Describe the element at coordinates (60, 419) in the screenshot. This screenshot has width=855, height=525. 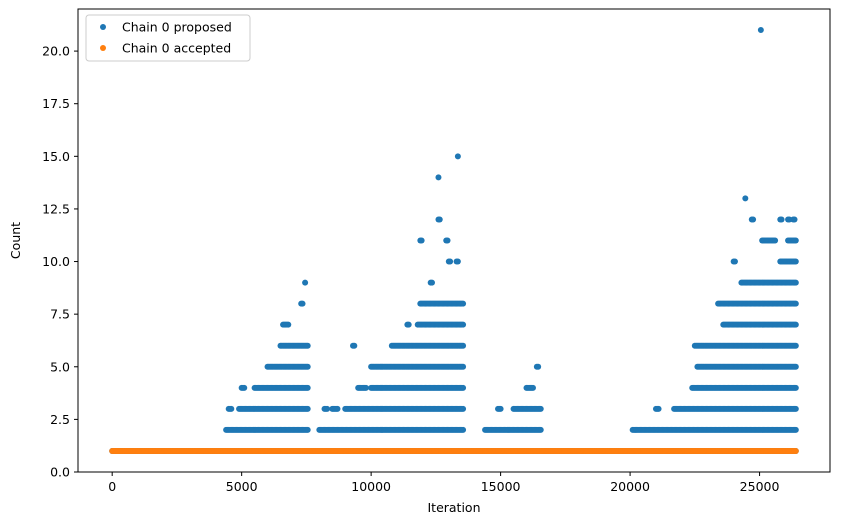
I see `y-tick-label: 2.5` at that location.